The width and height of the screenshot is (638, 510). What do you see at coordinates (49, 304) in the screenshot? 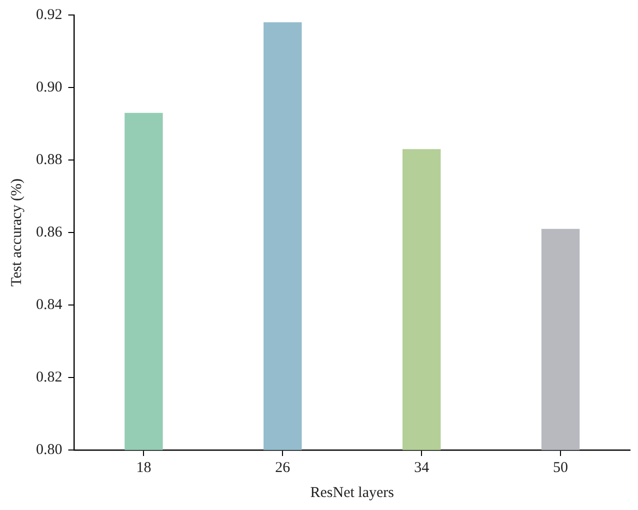
I see `y-tick-label: 0.84` at bounding box center [49, 304].